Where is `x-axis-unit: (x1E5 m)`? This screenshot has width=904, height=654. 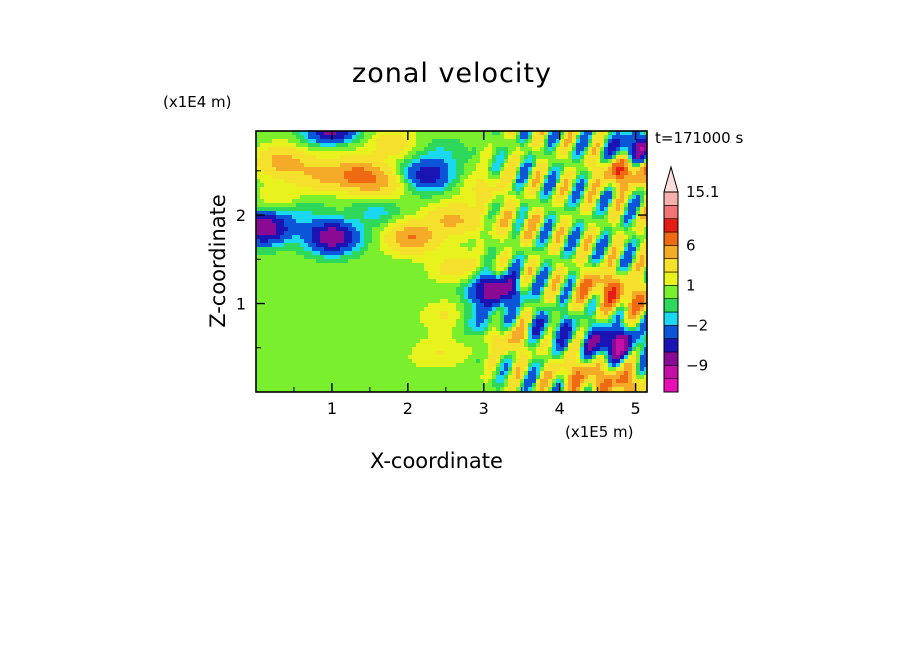 x-axis-unit: (x1E5 m) is located at coordinates (599, 432).